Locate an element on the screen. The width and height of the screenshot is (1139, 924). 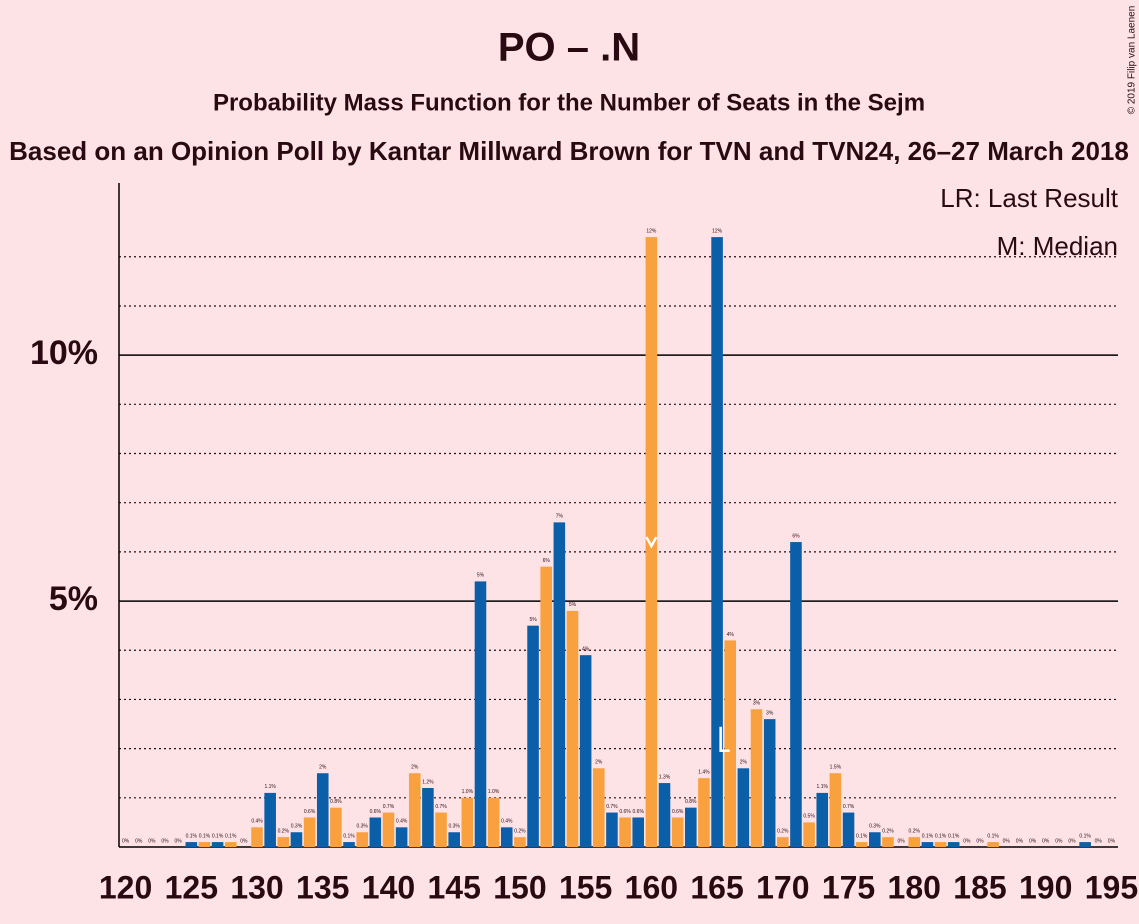
x-tick-label: 185 is located at coordinates (979, 887).